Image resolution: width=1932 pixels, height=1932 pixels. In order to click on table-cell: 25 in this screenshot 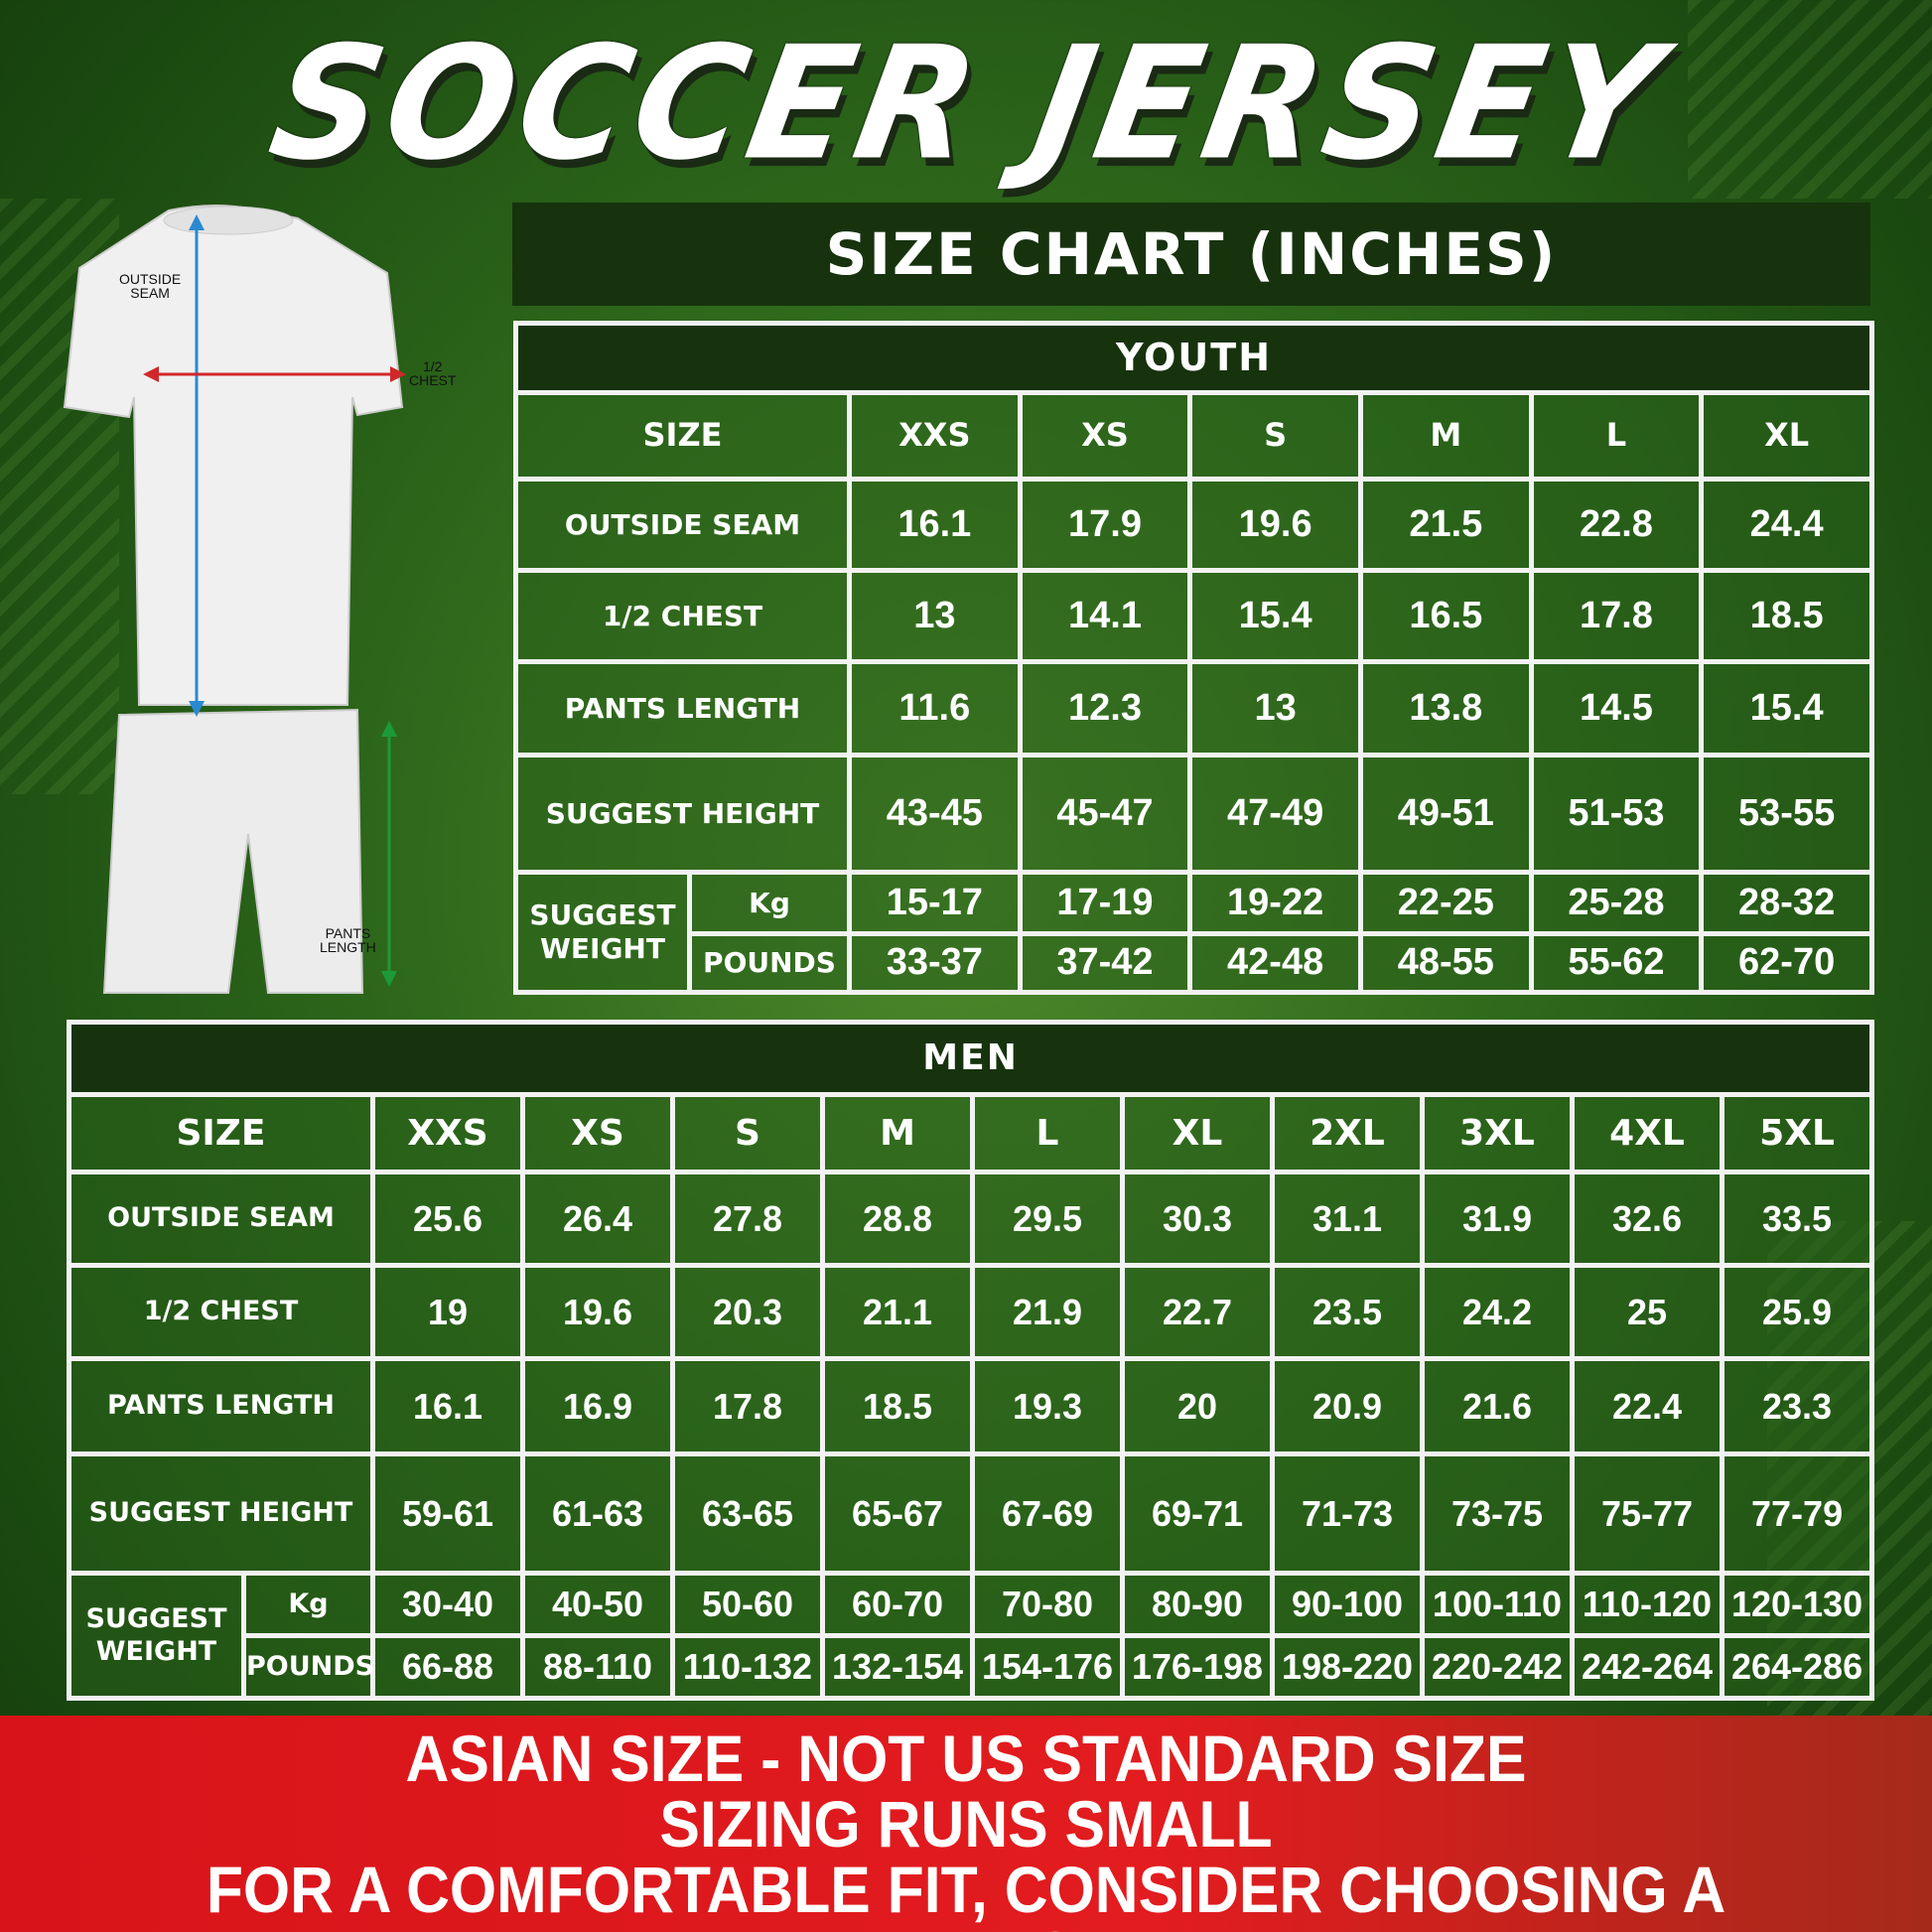, I will do `click(1648, 1312)`.